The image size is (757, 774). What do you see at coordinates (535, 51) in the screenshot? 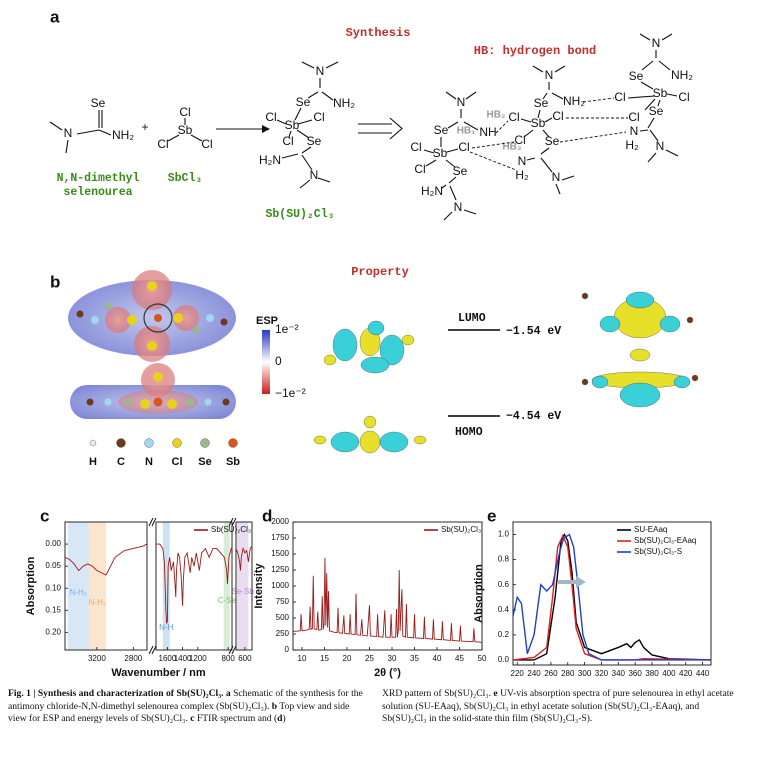
I see `hb-note: HB: hydrogen bond` at bounding box center [535, 51].